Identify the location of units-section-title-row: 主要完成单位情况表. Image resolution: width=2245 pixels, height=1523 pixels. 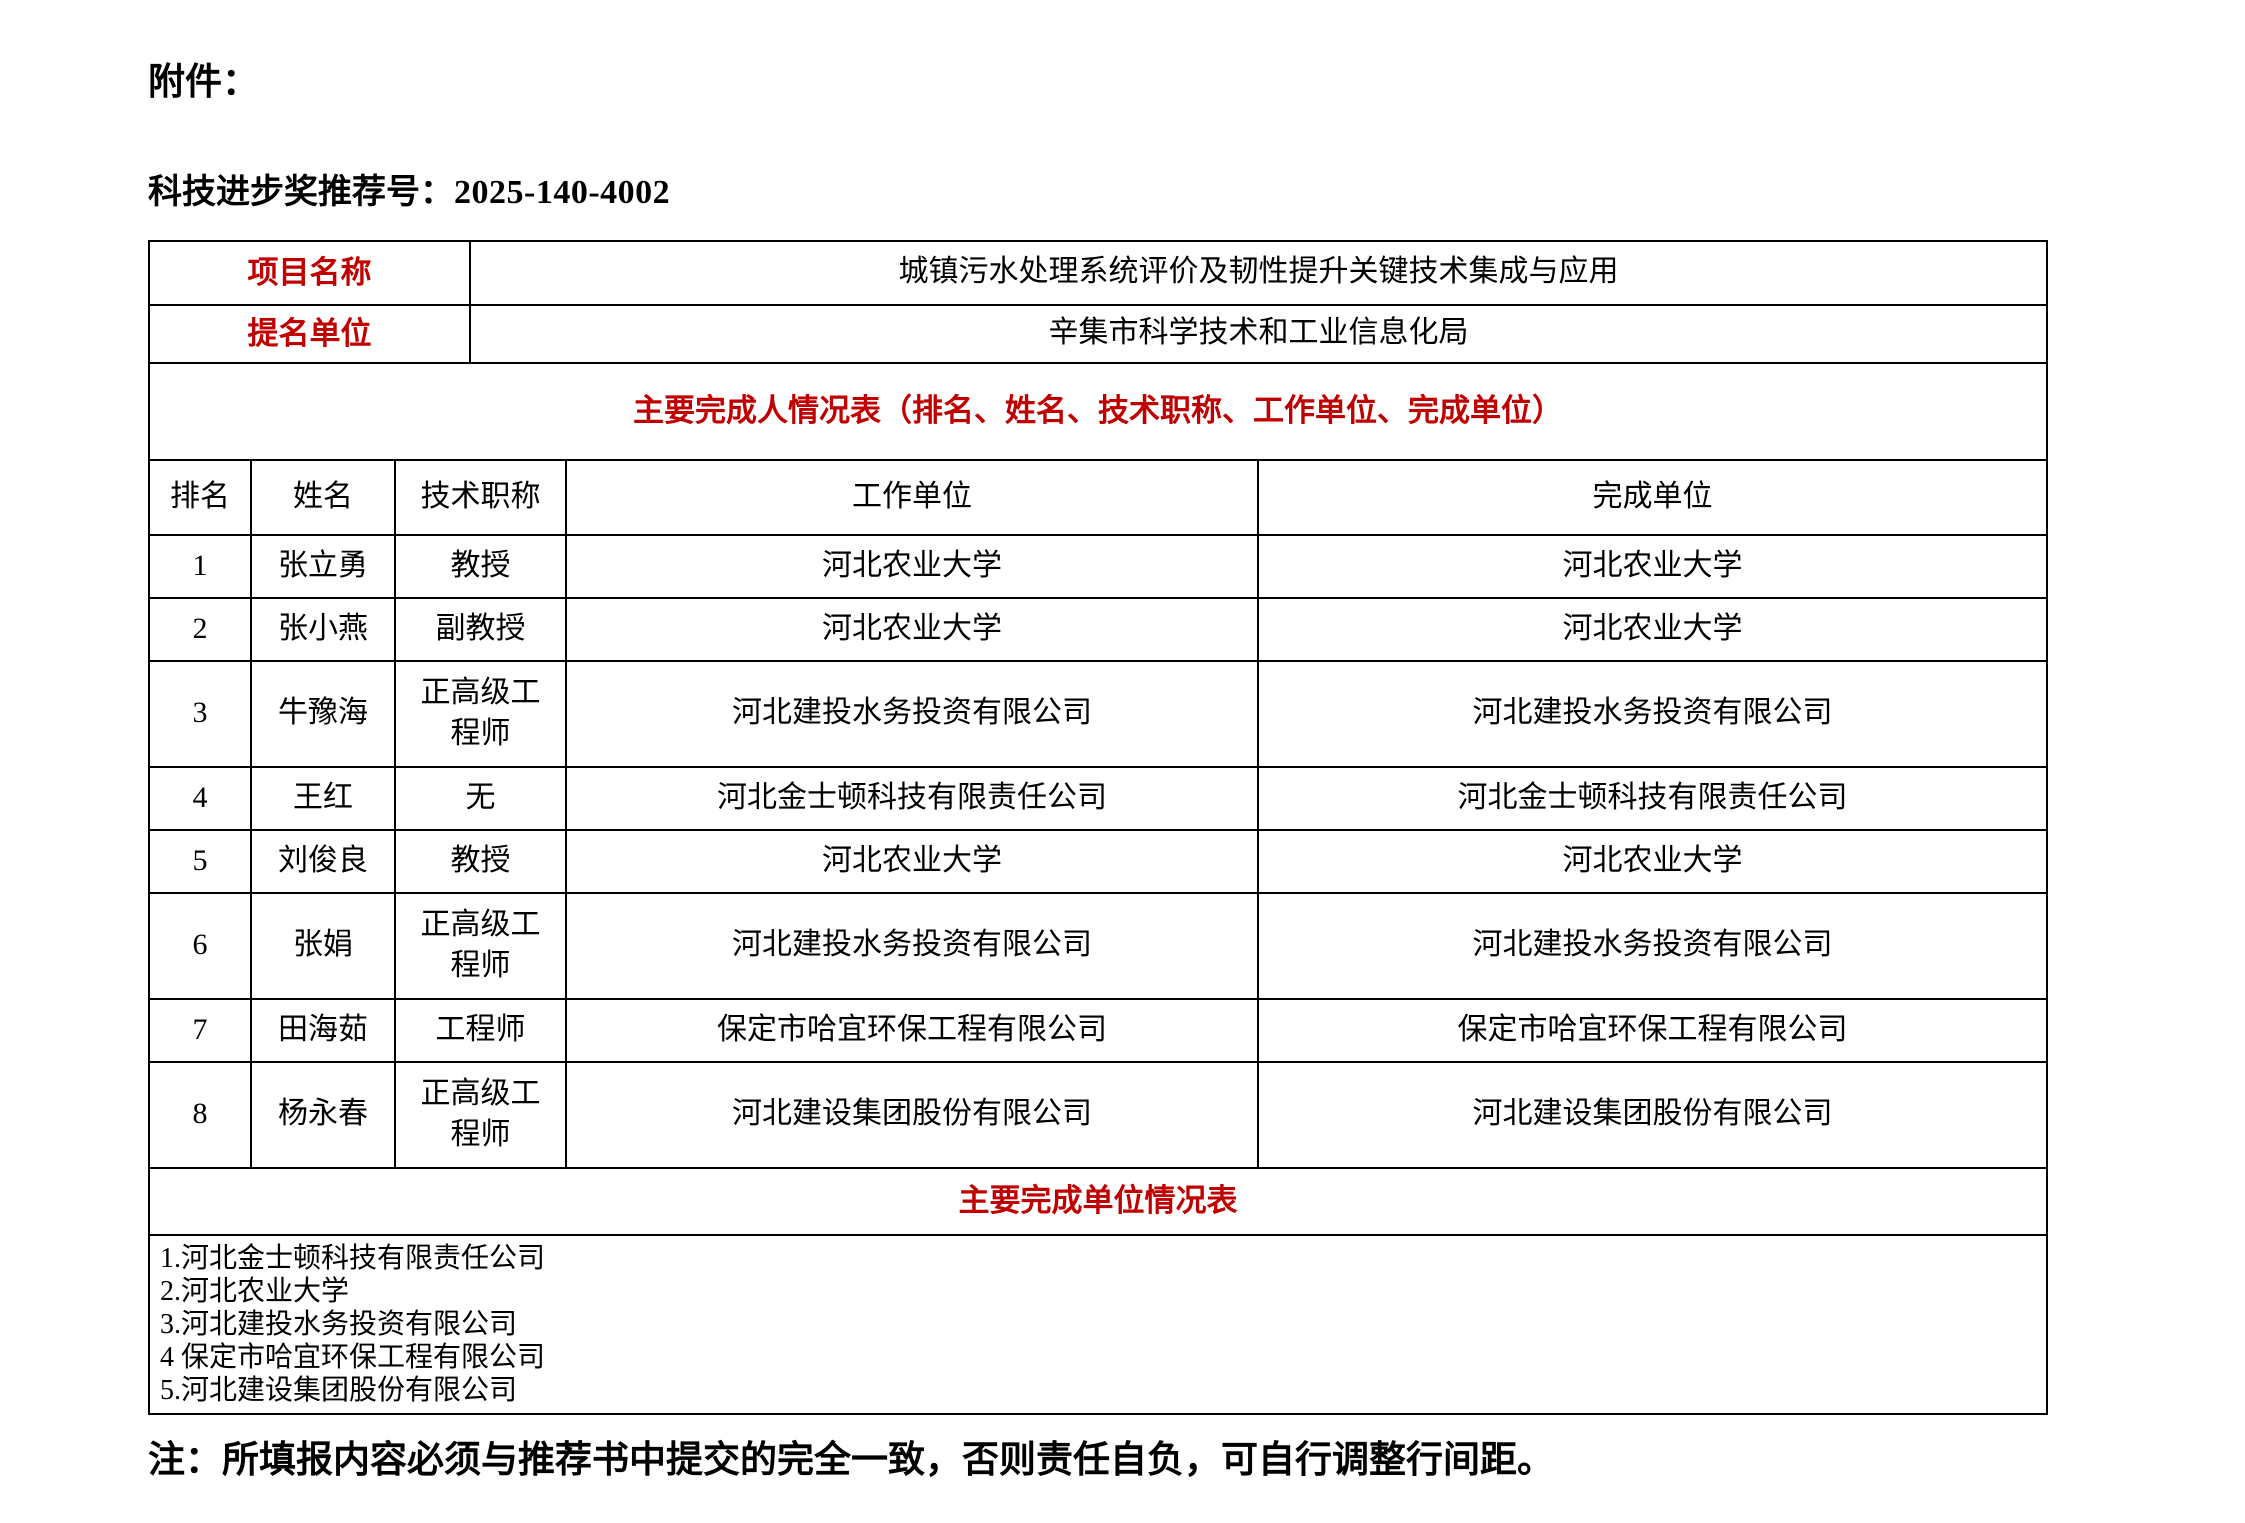
(1098, 1200).